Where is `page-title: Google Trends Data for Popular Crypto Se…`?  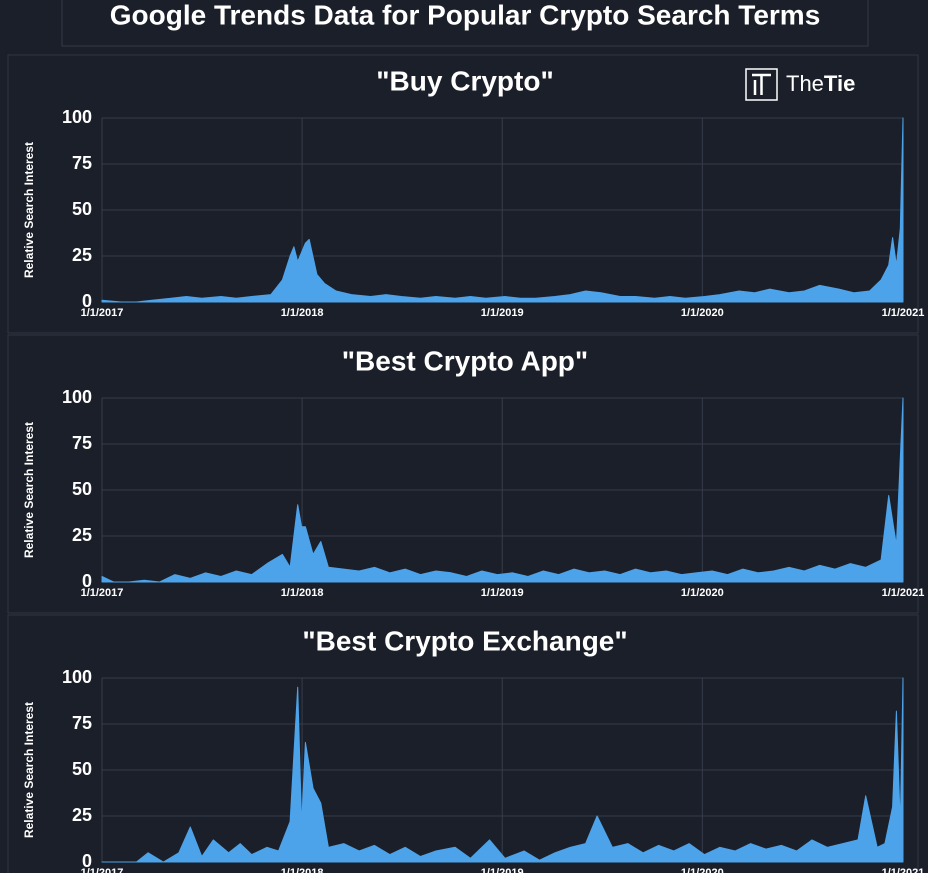 page-title: Google Trends Data for Popular Crypto Se… is located at coordinates (465, 15).